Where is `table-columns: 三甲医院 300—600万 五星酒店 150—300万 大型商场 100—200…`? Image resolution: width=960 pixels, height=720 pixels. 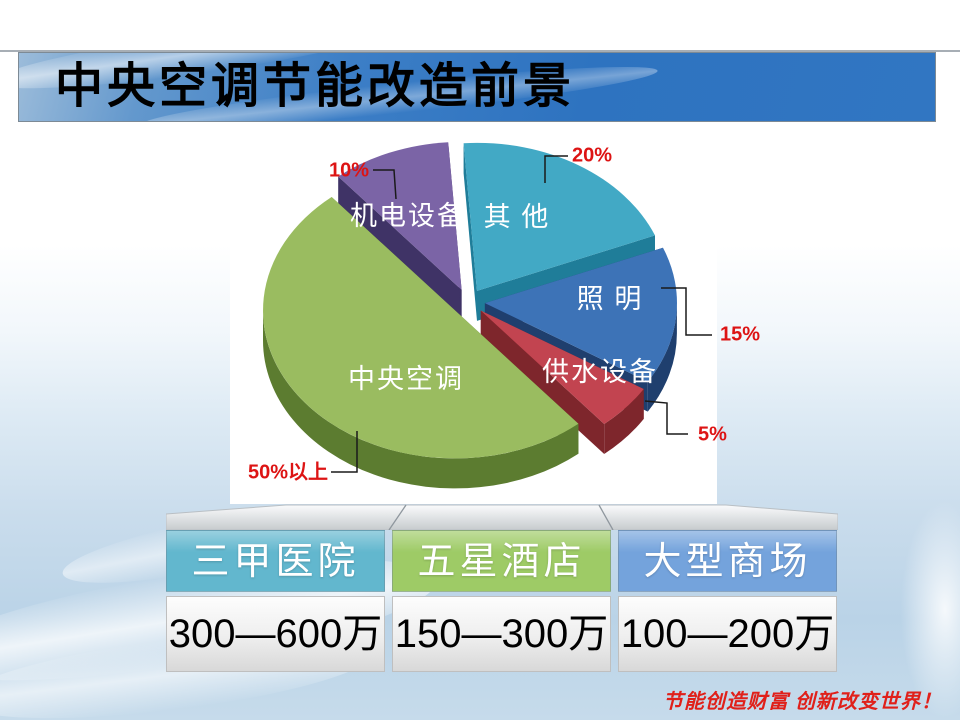
table-columns: 三甲医院 300—600万 五星酒店 150—300万 大型商场 100—200… is located at coordinates (502, 601).